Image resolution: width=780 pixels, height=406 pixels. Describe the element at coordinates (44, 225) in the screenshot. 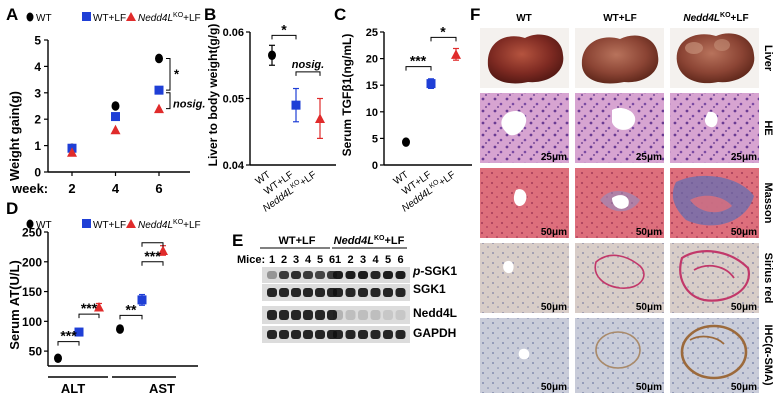

I see `legend-label-wt-d: WT` at that location.